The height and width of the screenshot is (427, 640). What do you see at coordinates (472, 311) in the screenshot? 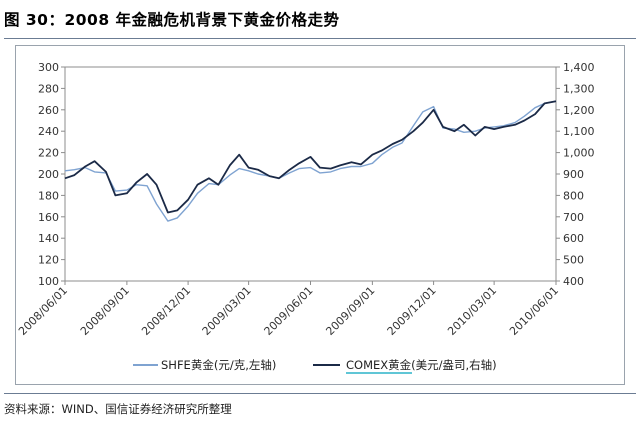
I see `x-axis-tick-label: 2010/03/01` at bounding box center [472, 311].